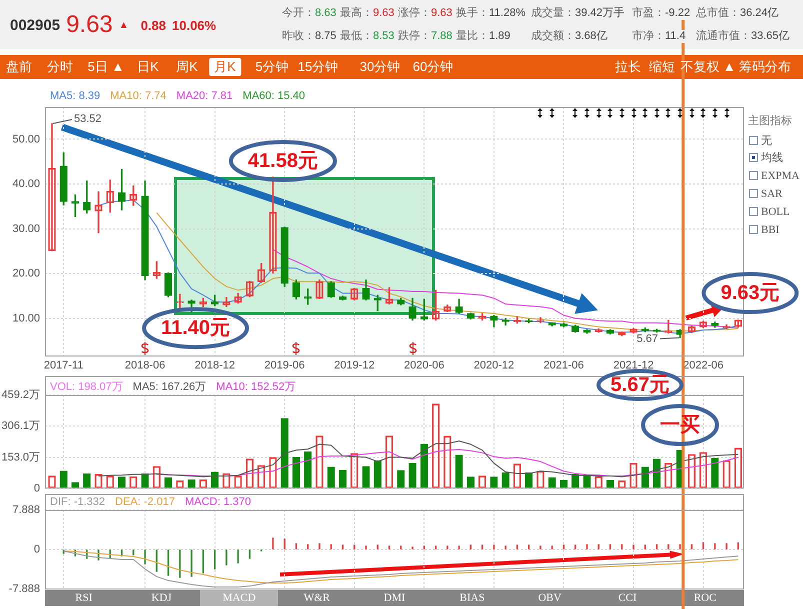  Describe the element at coordinates (628, 67) in the screenshot. I see `text: 拉长` at that location.